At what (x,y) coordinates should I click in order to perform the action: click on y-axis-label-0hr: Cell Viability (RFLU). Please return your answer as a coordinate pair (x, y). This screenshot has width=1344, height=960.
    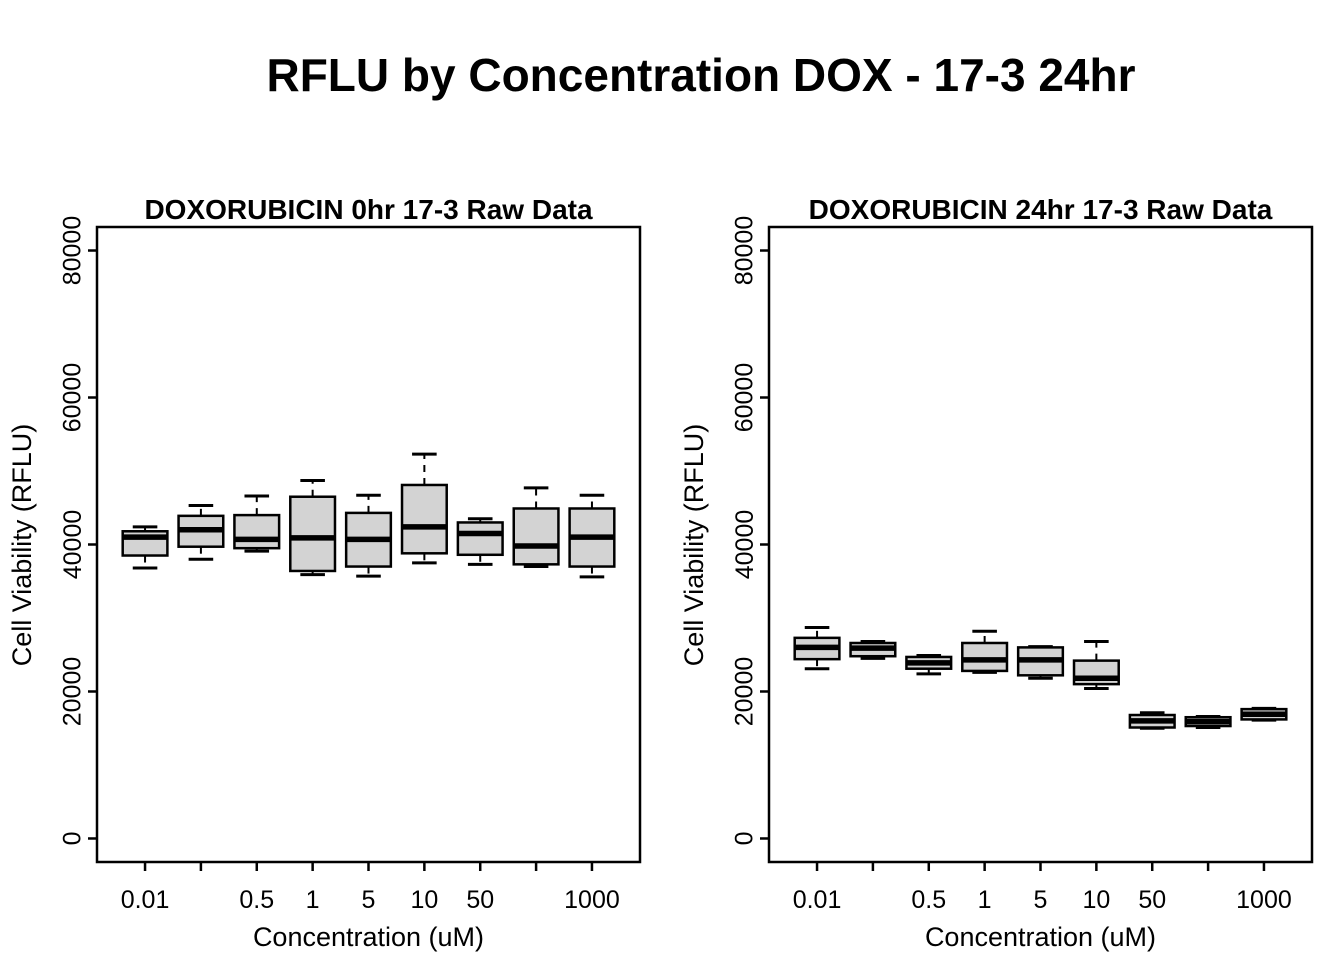
    Looking at the image, I should click on (22, 545).